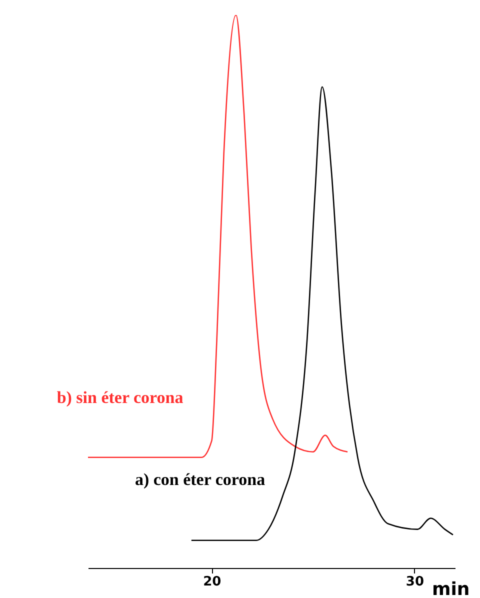  What do you see at coordinates (212, 582) in the screenshot?
I see `x-tick-label: 20` at bounding box center [212, 582].